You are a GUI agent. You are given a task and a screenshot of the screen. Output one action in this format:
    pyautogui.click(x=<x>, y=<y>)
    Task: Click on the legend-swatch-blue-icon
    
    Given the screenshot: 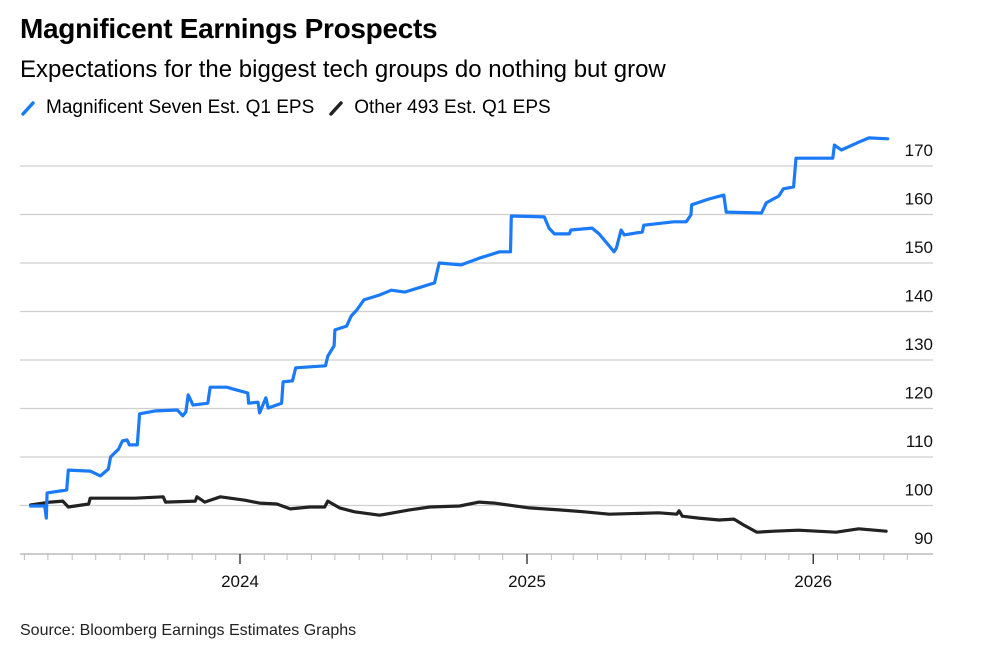 What is the action you would take?
    pyautogui.click(x=28, y=108)
    